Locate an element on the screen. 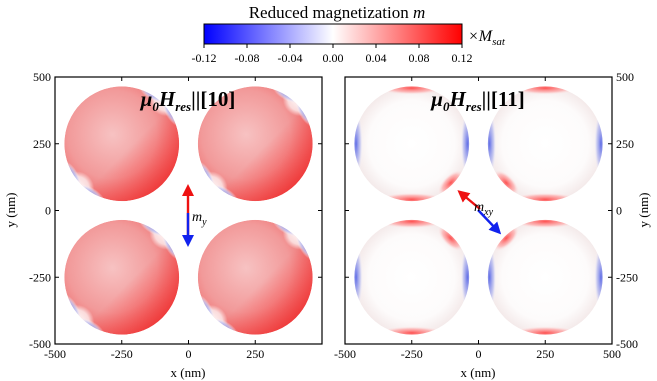  panel-10-arrow-label: my is located at coordinates (199, 219).